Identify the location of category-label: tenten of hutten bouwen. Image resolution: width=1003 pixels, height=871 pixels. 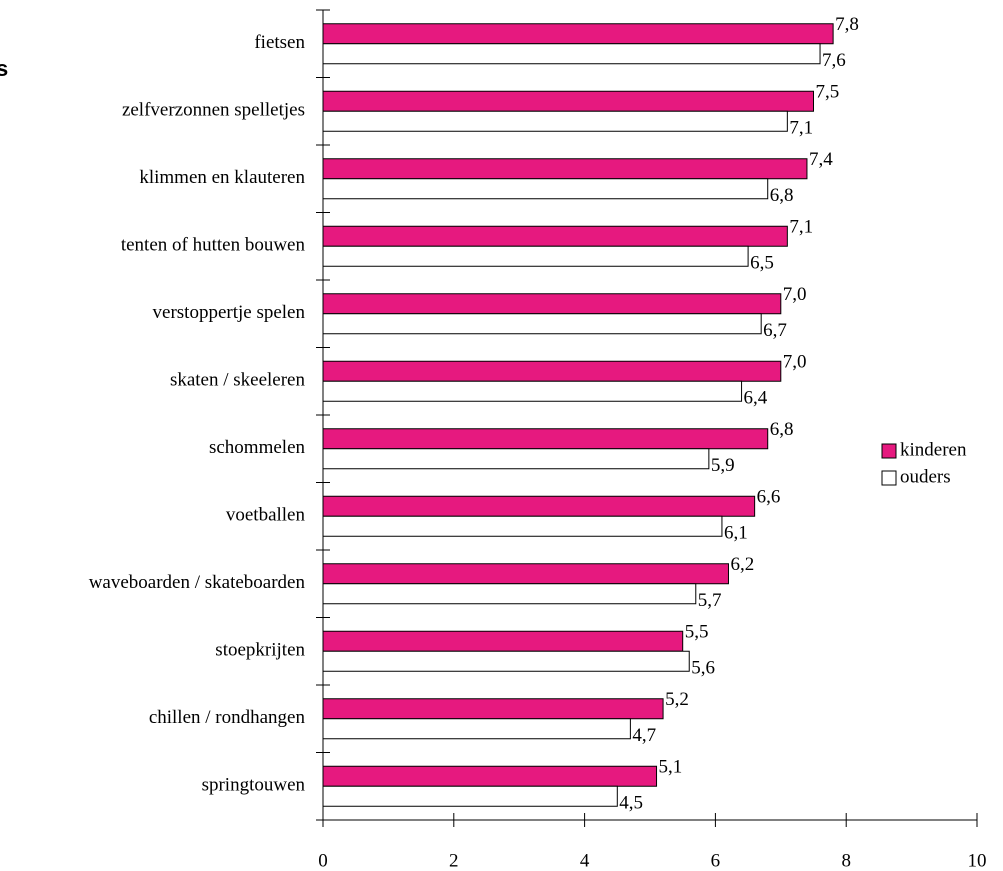
(213, 245).